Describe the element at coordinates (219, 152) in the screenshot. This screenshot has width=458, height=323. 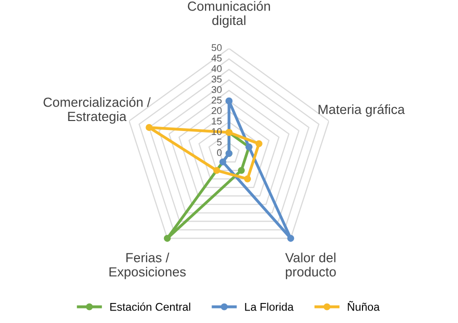
I see `y-tick-label: 0` at that location.